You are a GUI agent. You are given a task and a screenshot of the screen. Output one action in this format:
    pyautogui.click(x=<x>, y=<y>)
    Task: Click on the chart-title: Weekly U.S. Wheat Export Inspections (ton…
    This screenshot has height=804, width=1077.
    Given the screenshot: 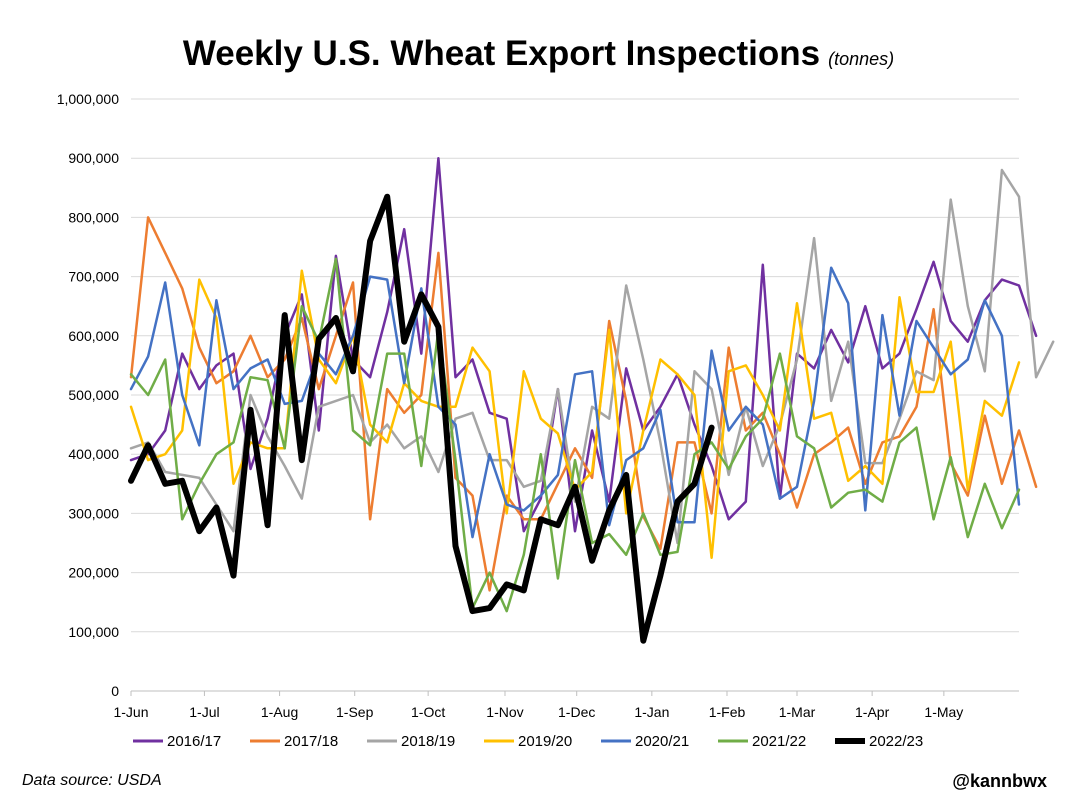 What is the action you would take?
    pyautogui.click(x=538, y=54)
    